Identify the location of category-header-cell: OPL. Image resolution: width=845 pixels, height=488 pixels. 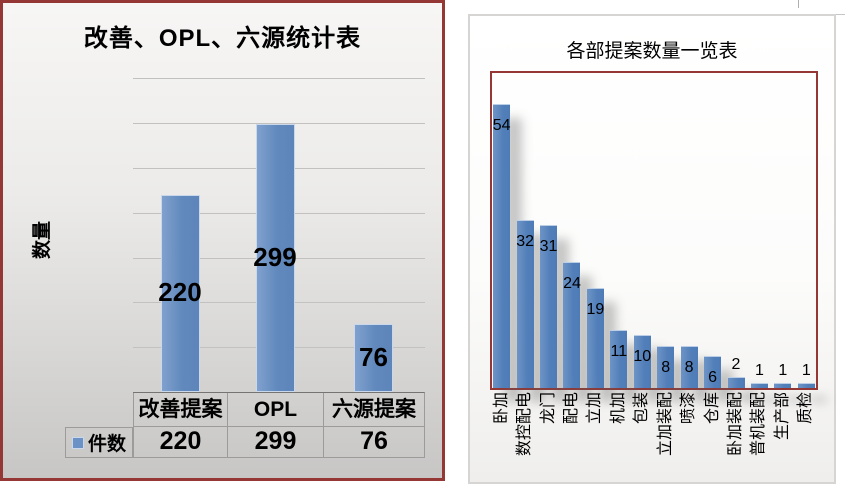
(275, 410).